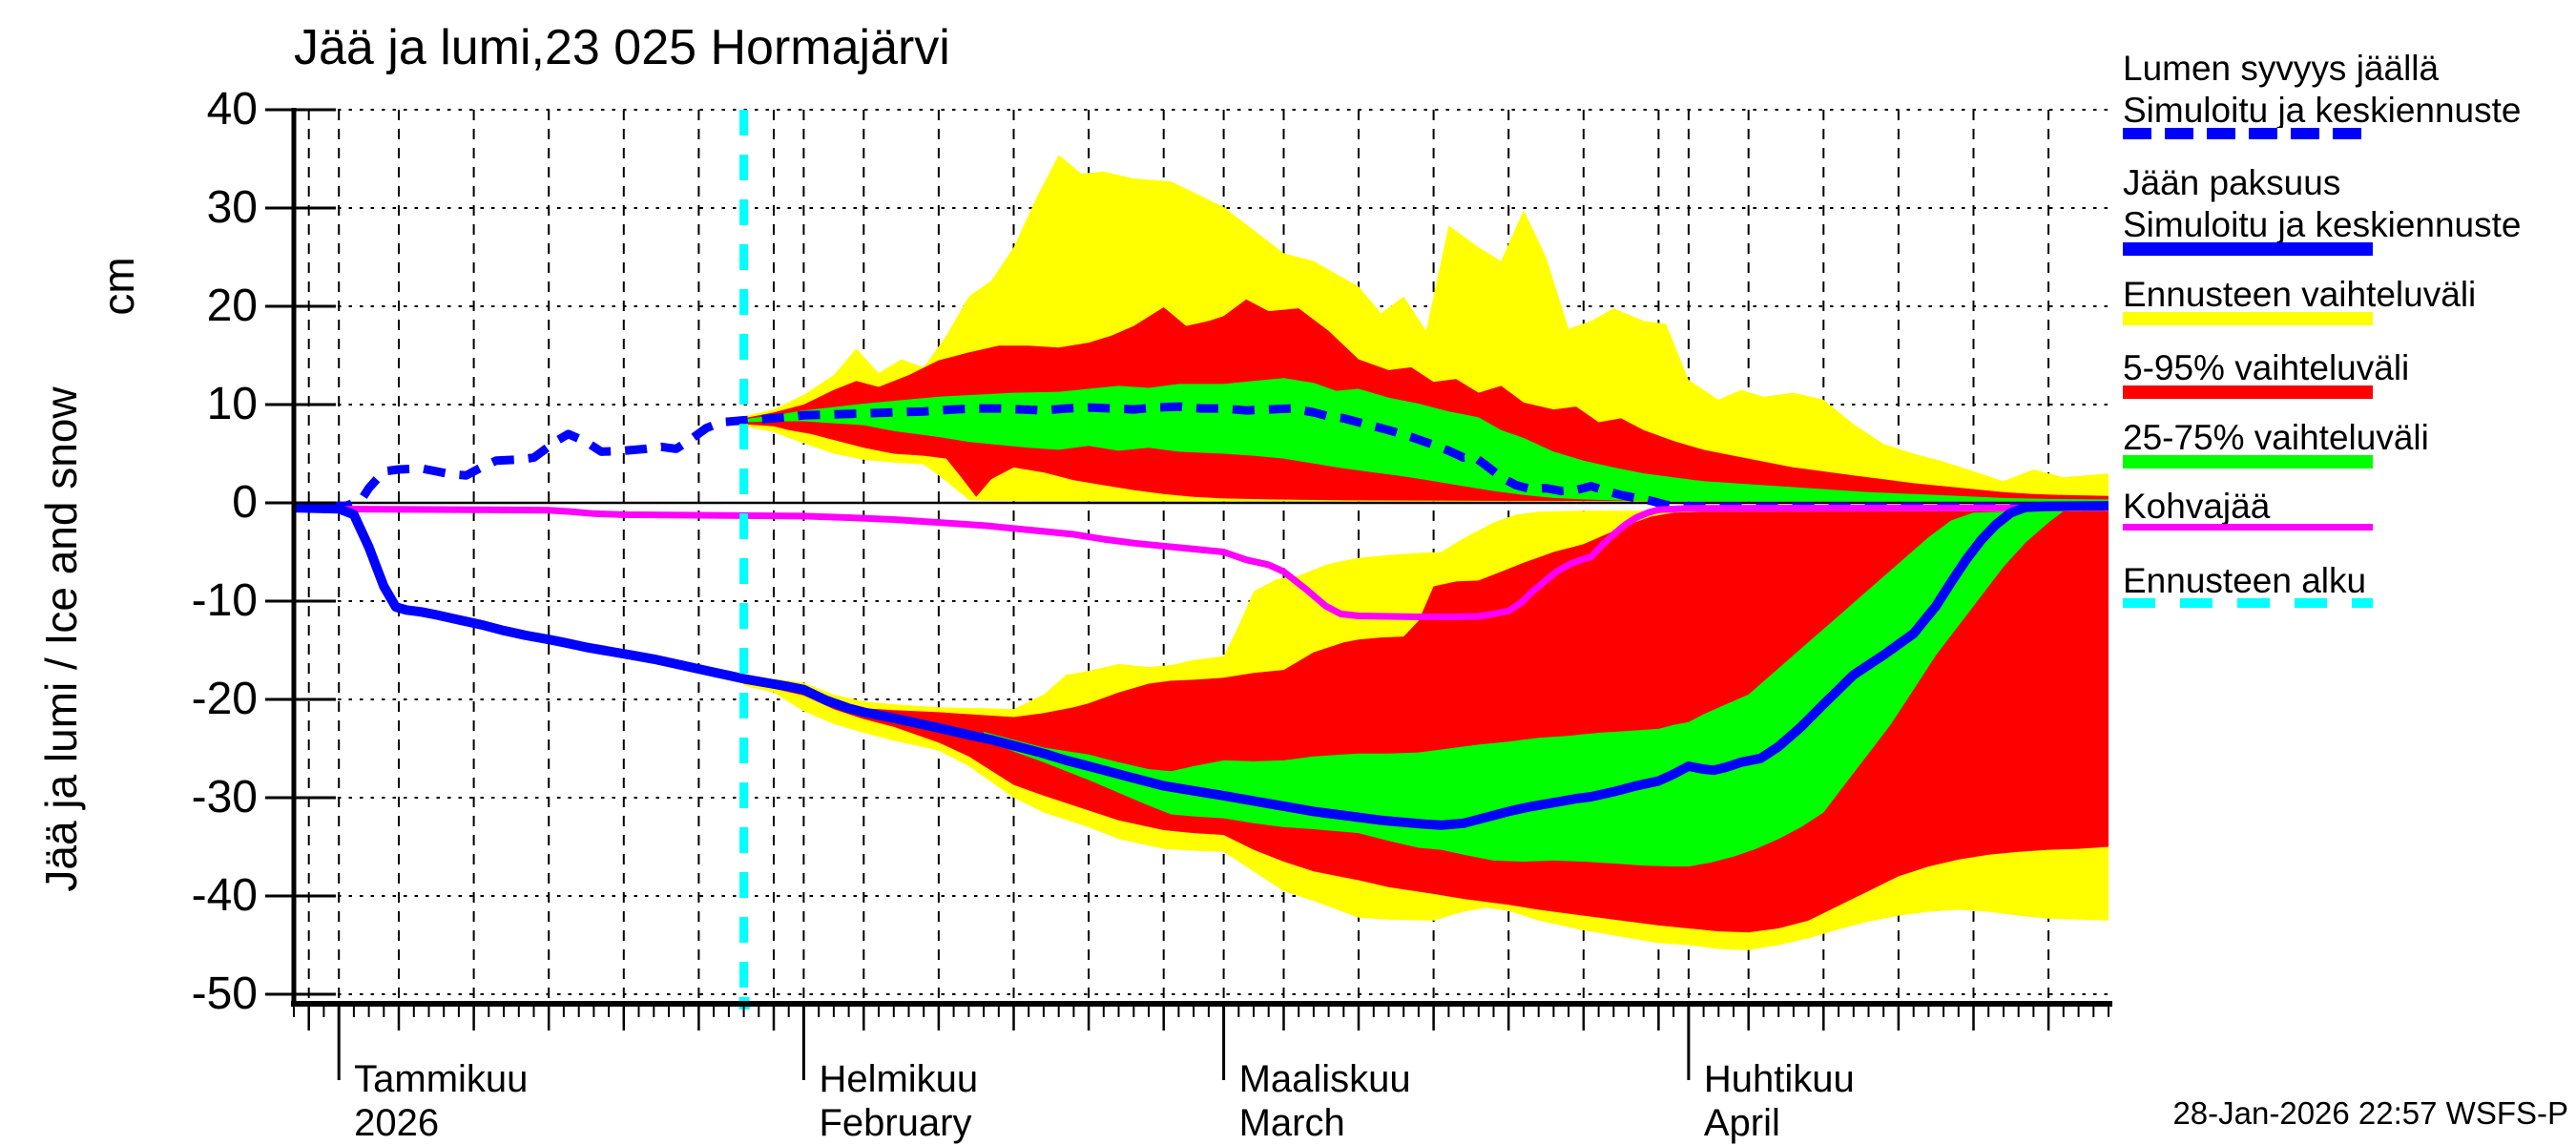 This screenshot has width=2576, height=1145. Describe the element at coordinates (2300, 295) in the screenshot. I see `legend-label-forecast-range: Ennusteen vaihteluväli` at that location.